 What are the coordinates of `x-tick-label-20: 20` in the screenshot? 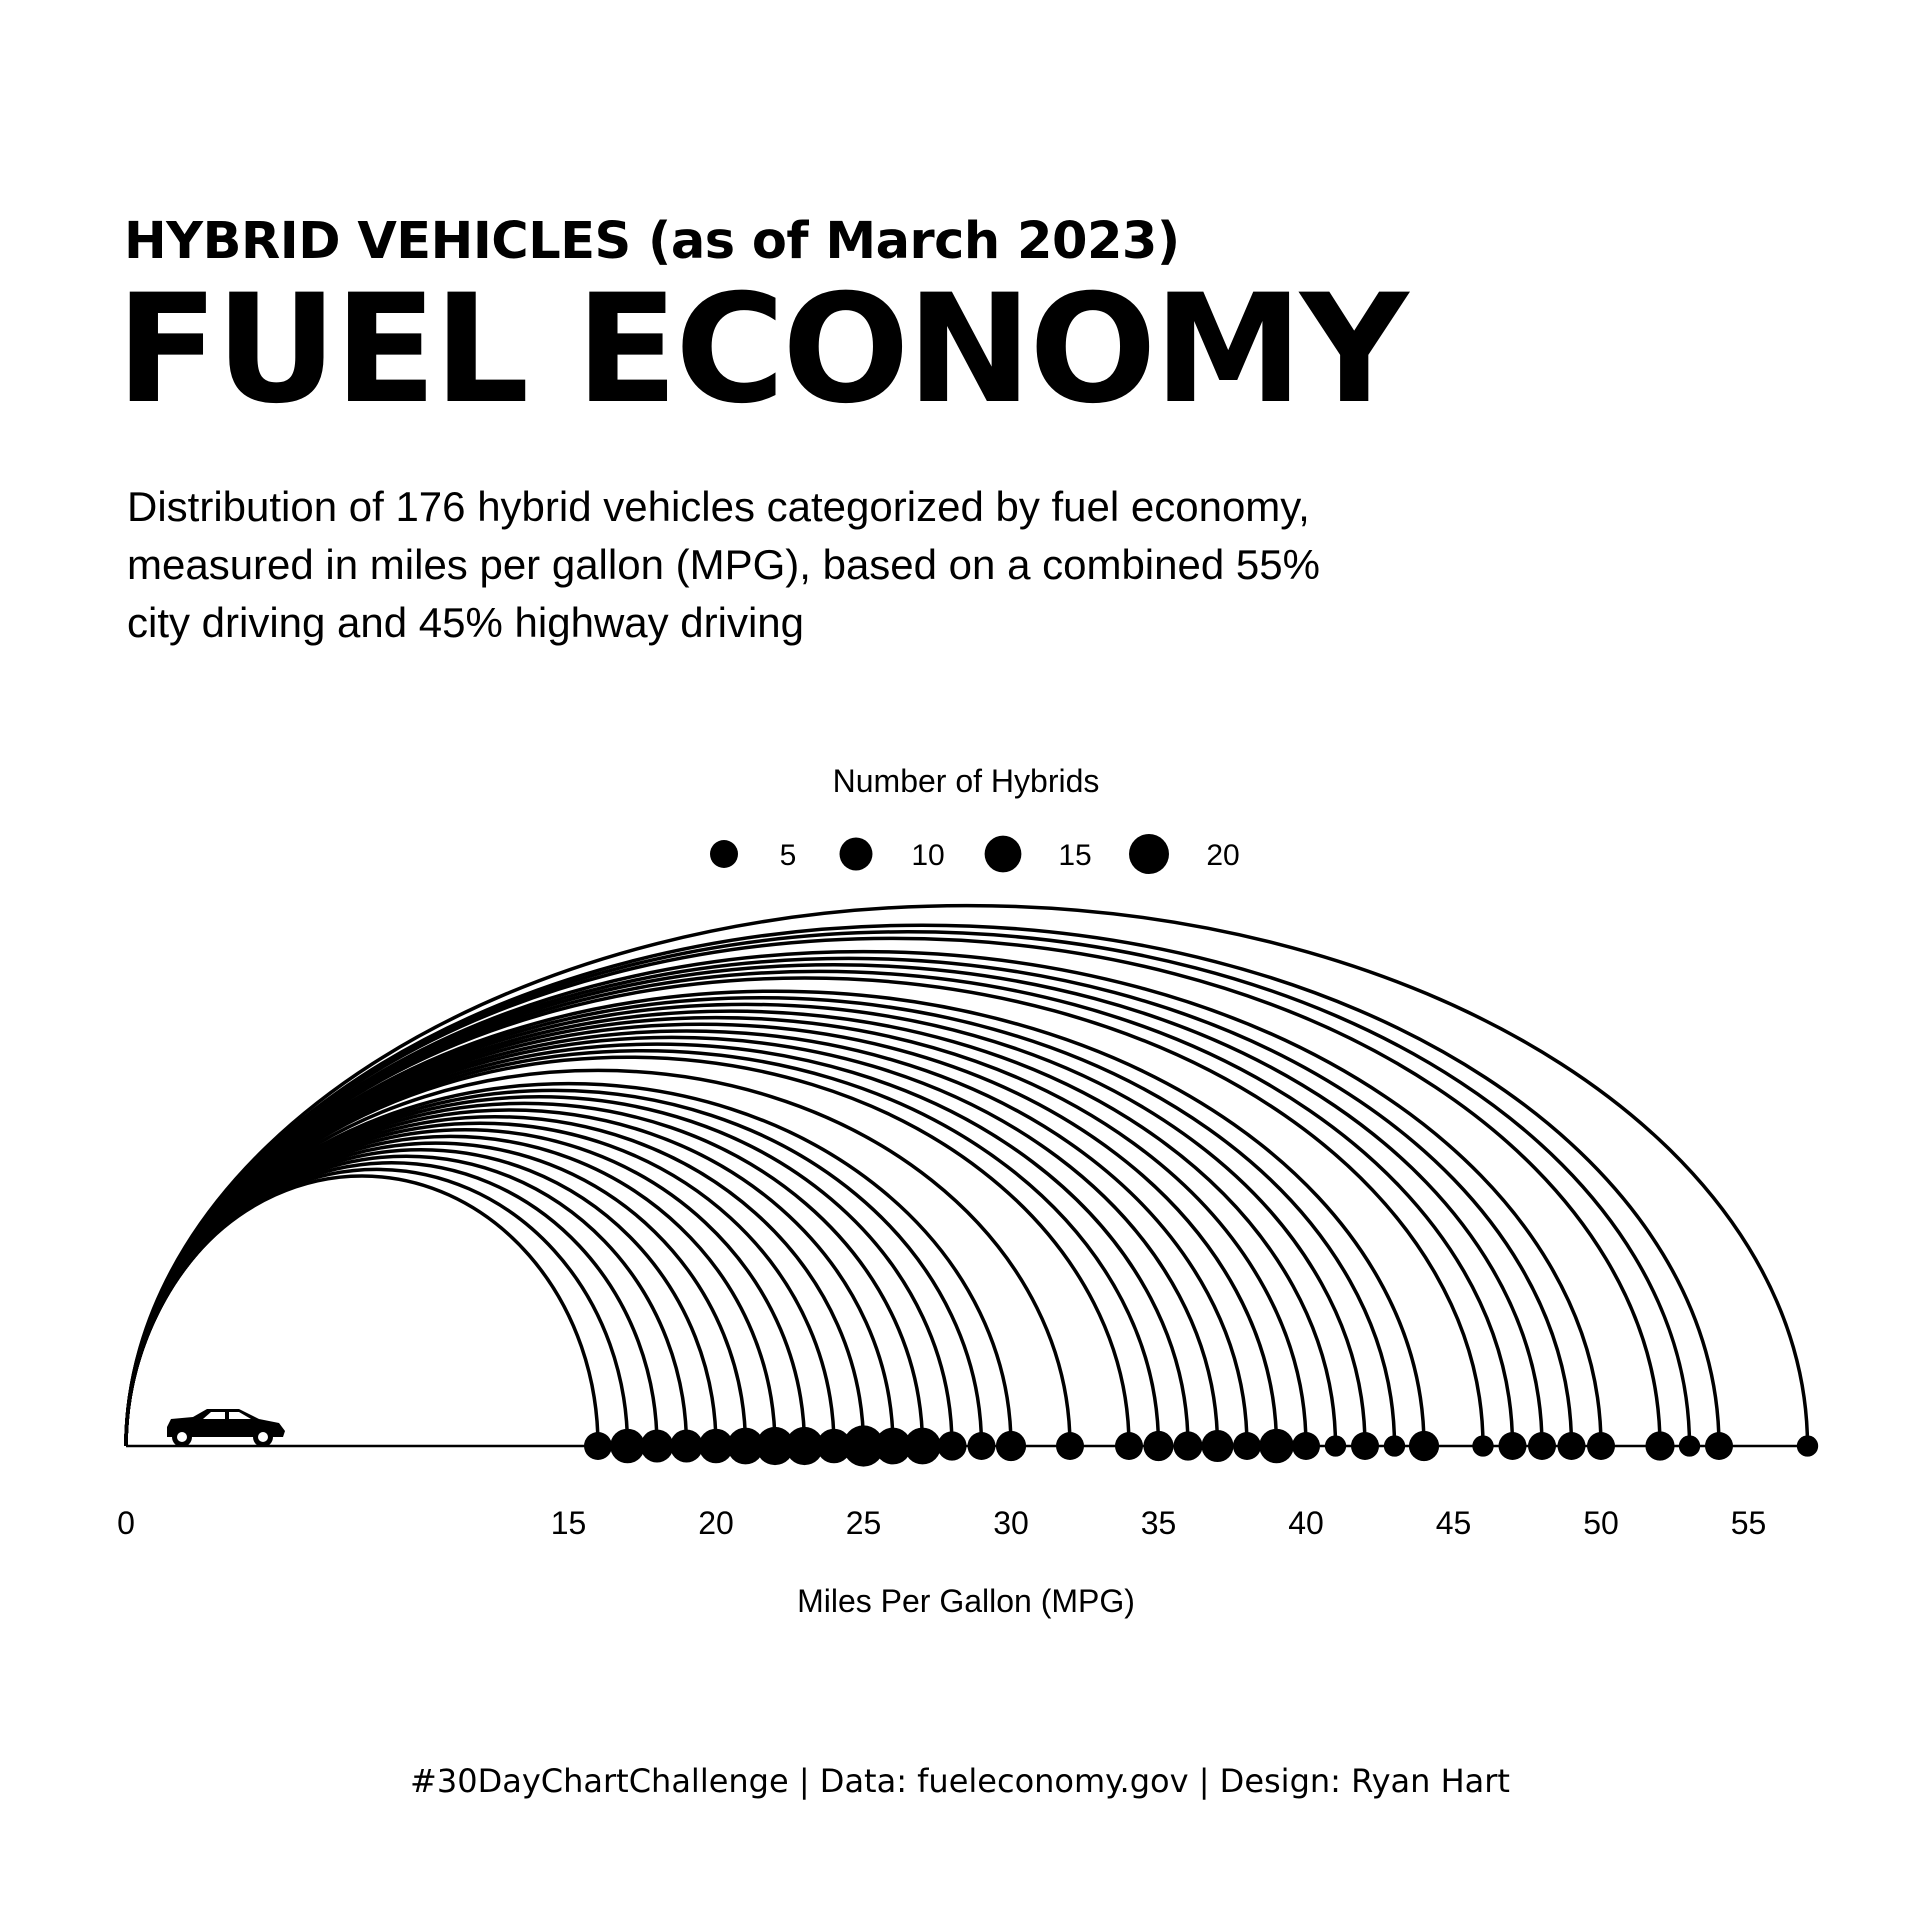 It's located at (716, 1523).